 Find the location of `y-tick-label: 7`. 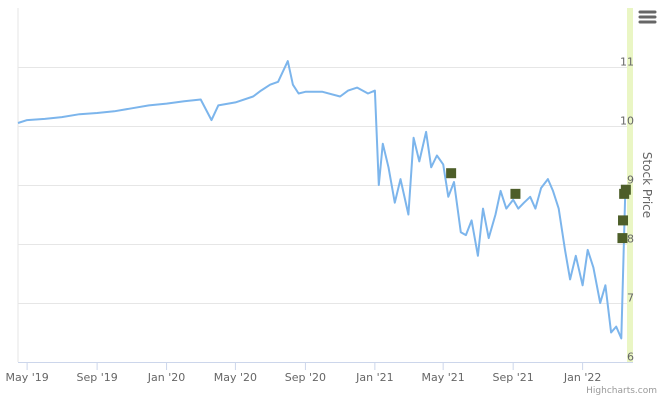

y-tick-label: 7 is located at coordinates (630, 298).